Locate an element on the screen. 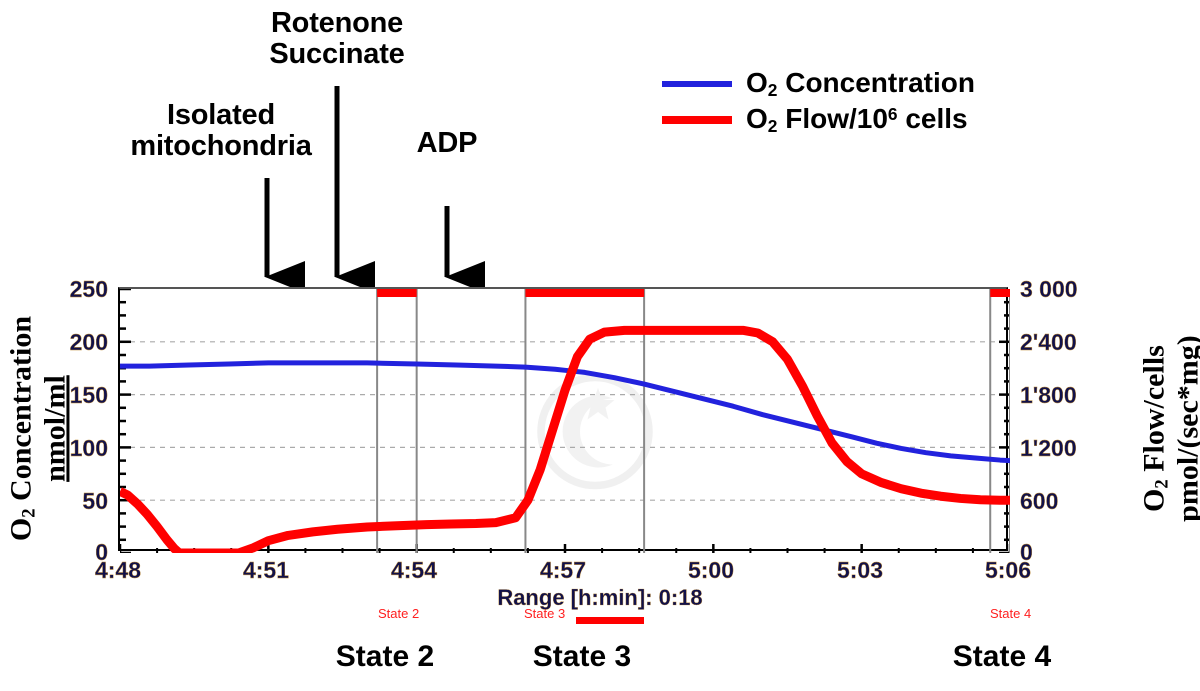  legend-label-o2-concentration: O2 Concentration is located at coordinates (860, 83).